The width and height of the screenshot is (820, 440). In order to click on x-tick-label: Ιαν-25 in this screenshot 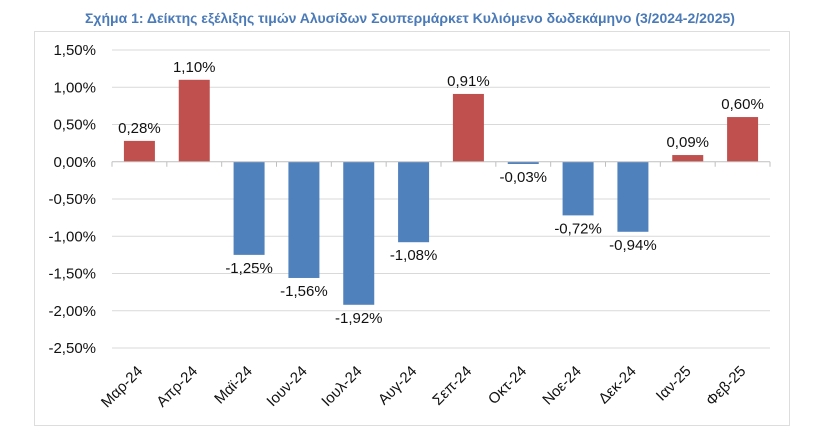, I will do `click(674, 384)`.